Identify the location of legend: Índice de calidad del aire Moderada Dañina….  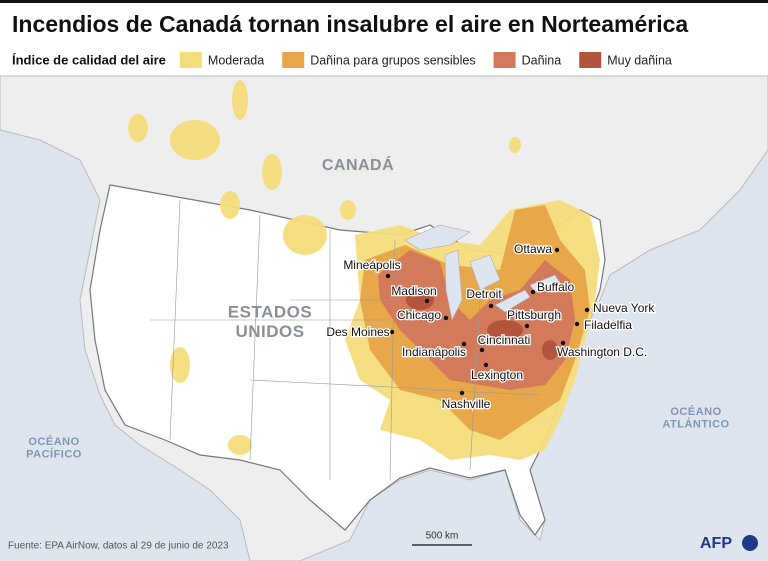
(342, 60).